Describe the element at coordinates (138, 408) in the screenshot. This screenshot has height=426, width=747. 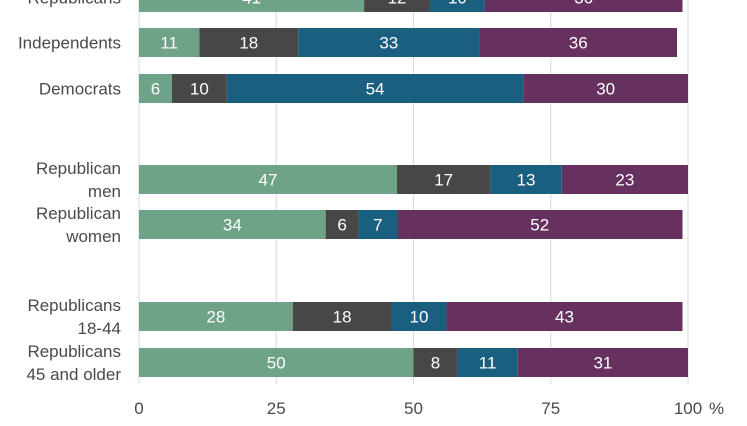
I see `x-tick-label: 0` at that location.